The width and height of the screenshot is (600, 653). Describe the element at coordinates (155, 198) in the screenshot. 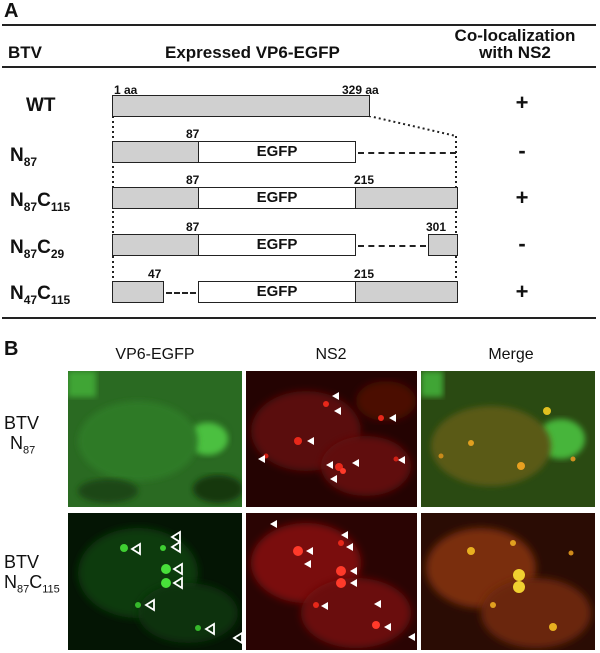

I see `n87c115-n-segment` at that location.